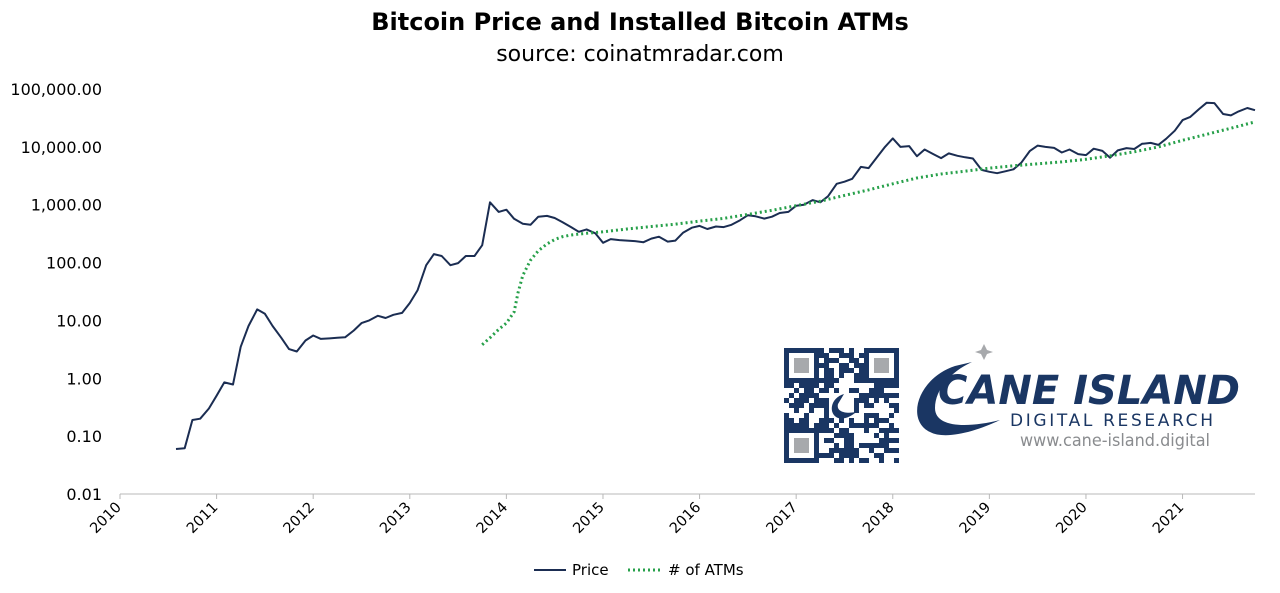  Describe the element at coordinates (1089, 391) in the screenshot. I see `logo-company-name: CANE ISLAND` at that location.